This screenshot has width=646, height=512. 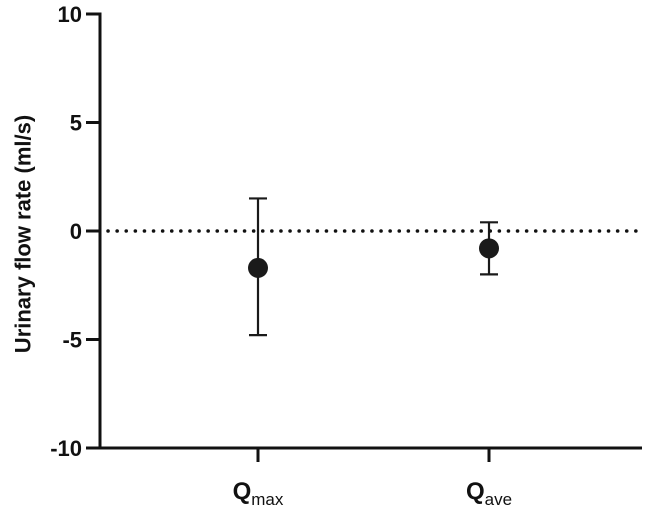 I want to click on y-tick-label: 10, so click(x=70, y=14).